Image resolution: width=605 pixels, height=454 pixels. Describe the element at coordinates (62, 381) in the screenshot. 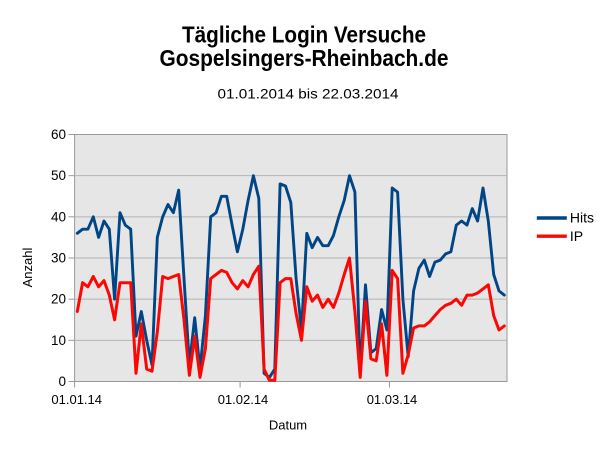

I see `svg-text: 0` at that location.